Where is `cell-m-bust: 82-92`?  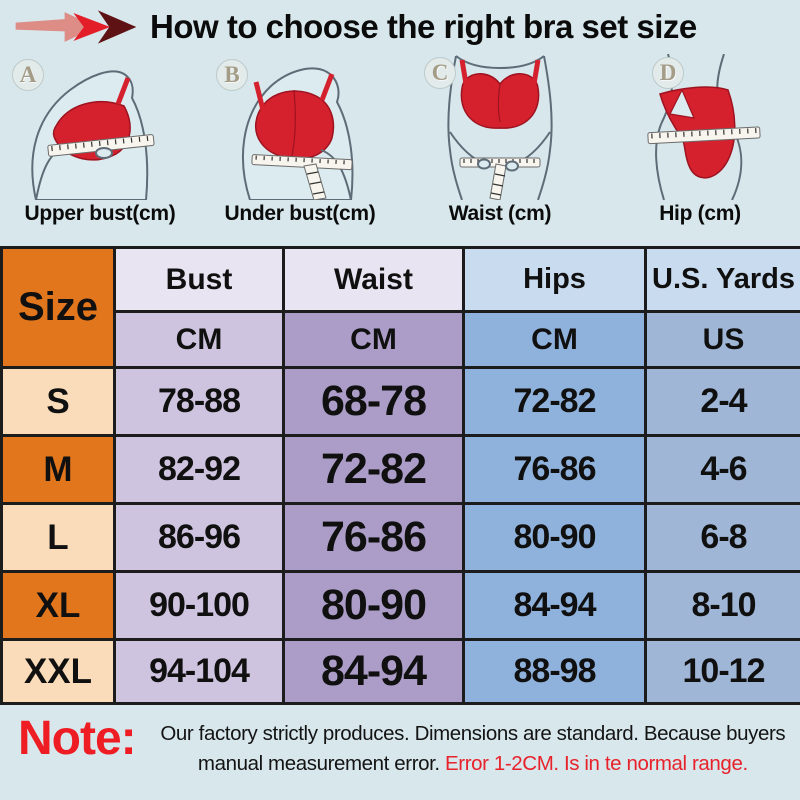
cell-m-bust: 82-92 is located at coordinates (199, 469).